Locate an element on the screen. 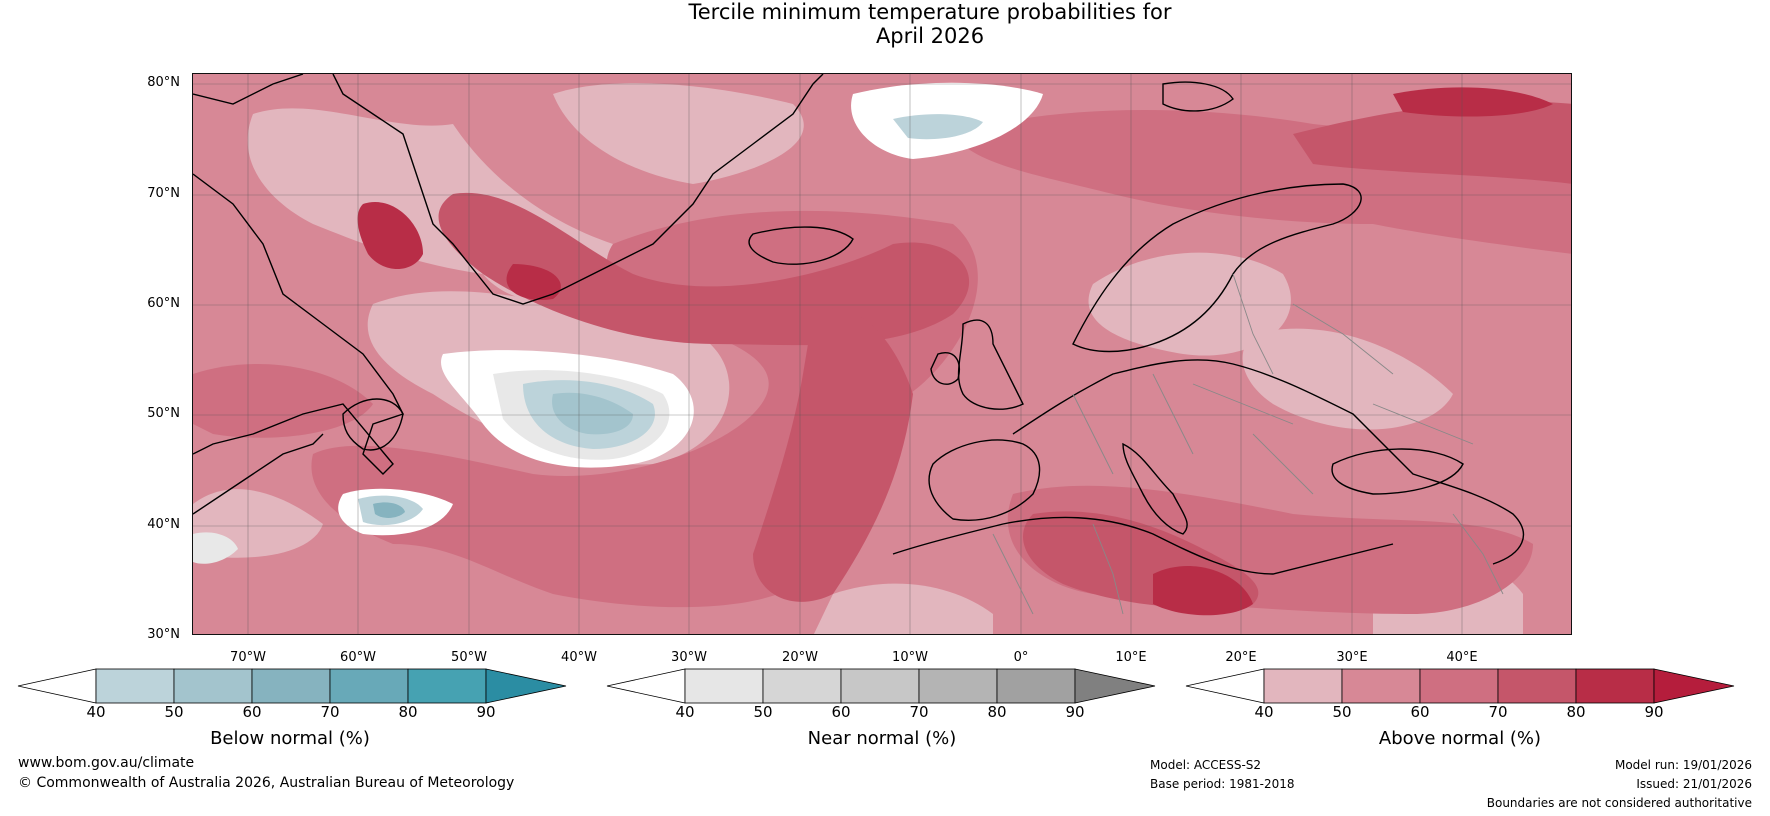 The width and height of the screenshot is (1770, 816). coast-svalbard is located at coordinates (1198, 96).